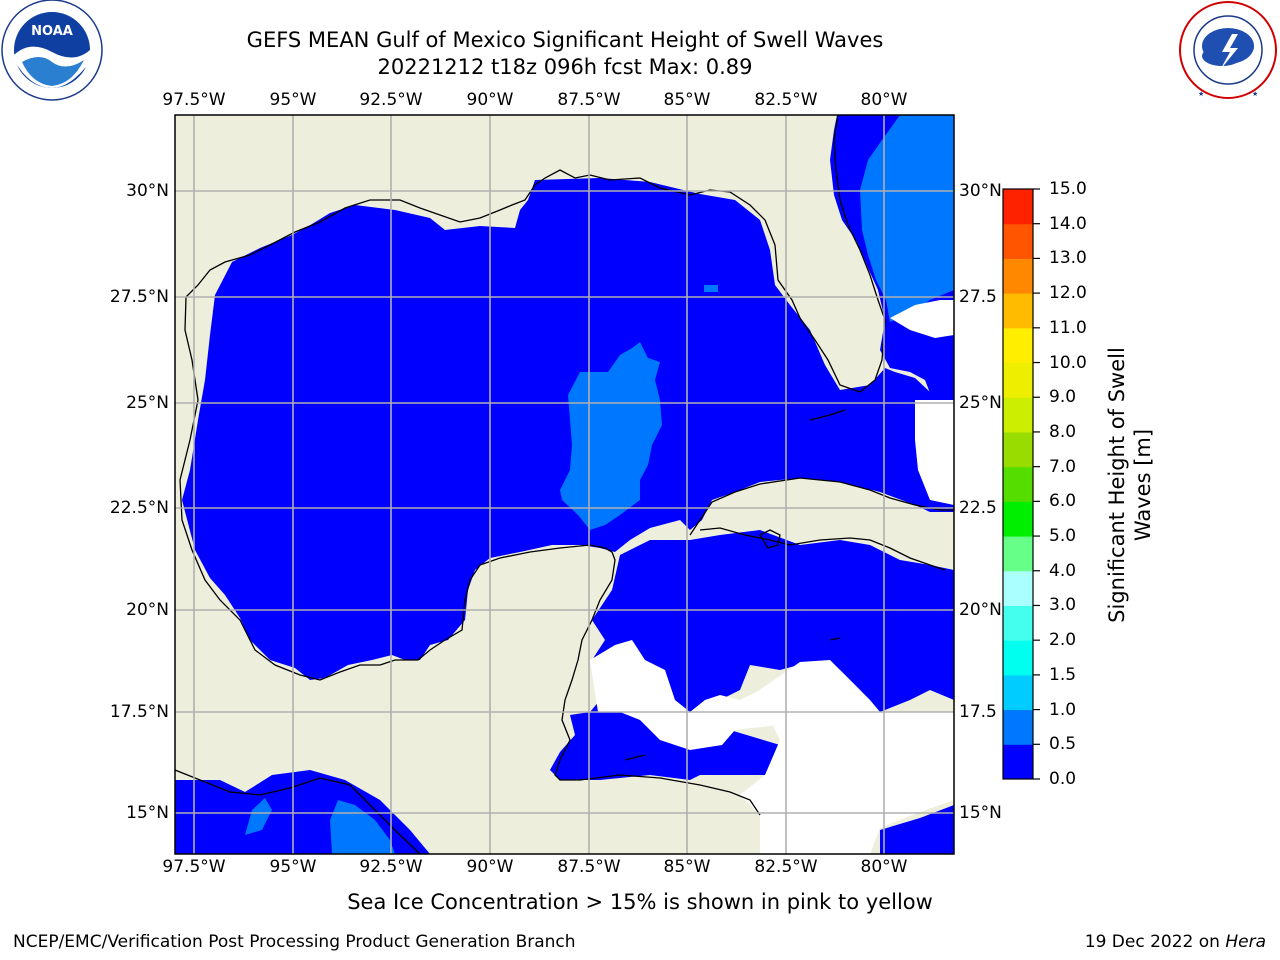 The height and width of the screenshot is (960, 1280). What do you see at coordinates (1063, 779) in the screenshot?
I see `colorbar-tick-label: 0.0` at bounding box center [1063, 779].